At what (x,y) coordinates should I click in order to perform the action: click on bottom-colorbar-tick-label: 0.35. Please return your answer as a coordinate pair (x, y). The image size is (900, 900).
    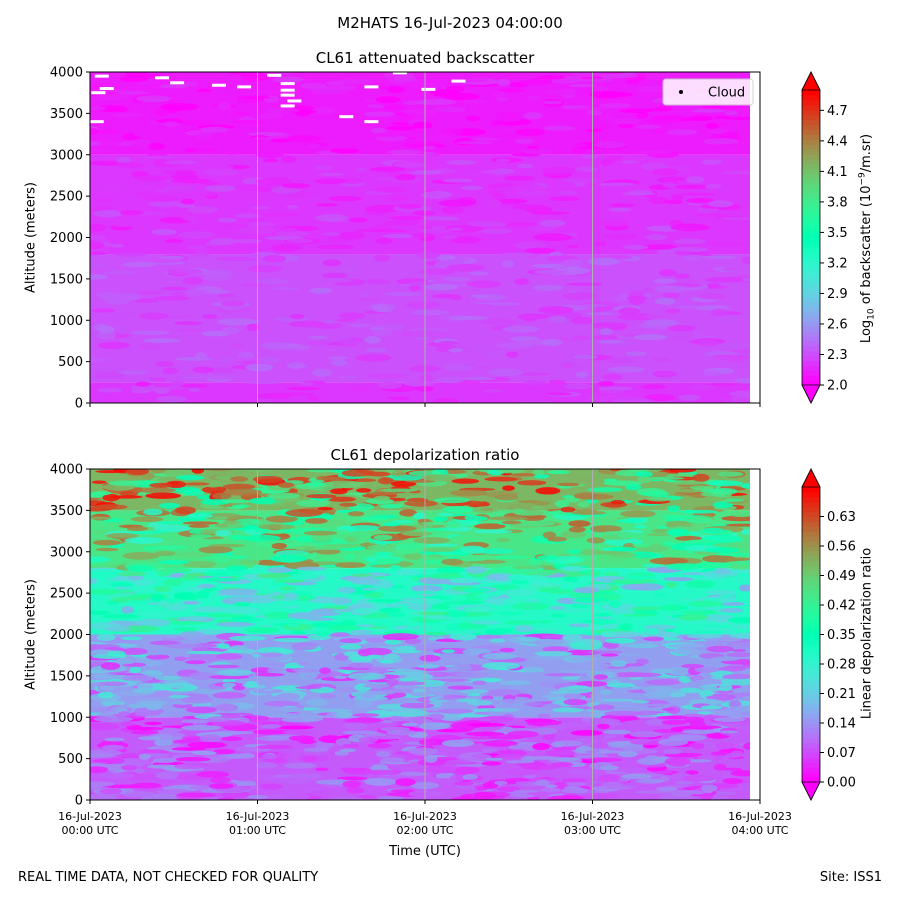
    Looking at the image, I should click on (841, 635).